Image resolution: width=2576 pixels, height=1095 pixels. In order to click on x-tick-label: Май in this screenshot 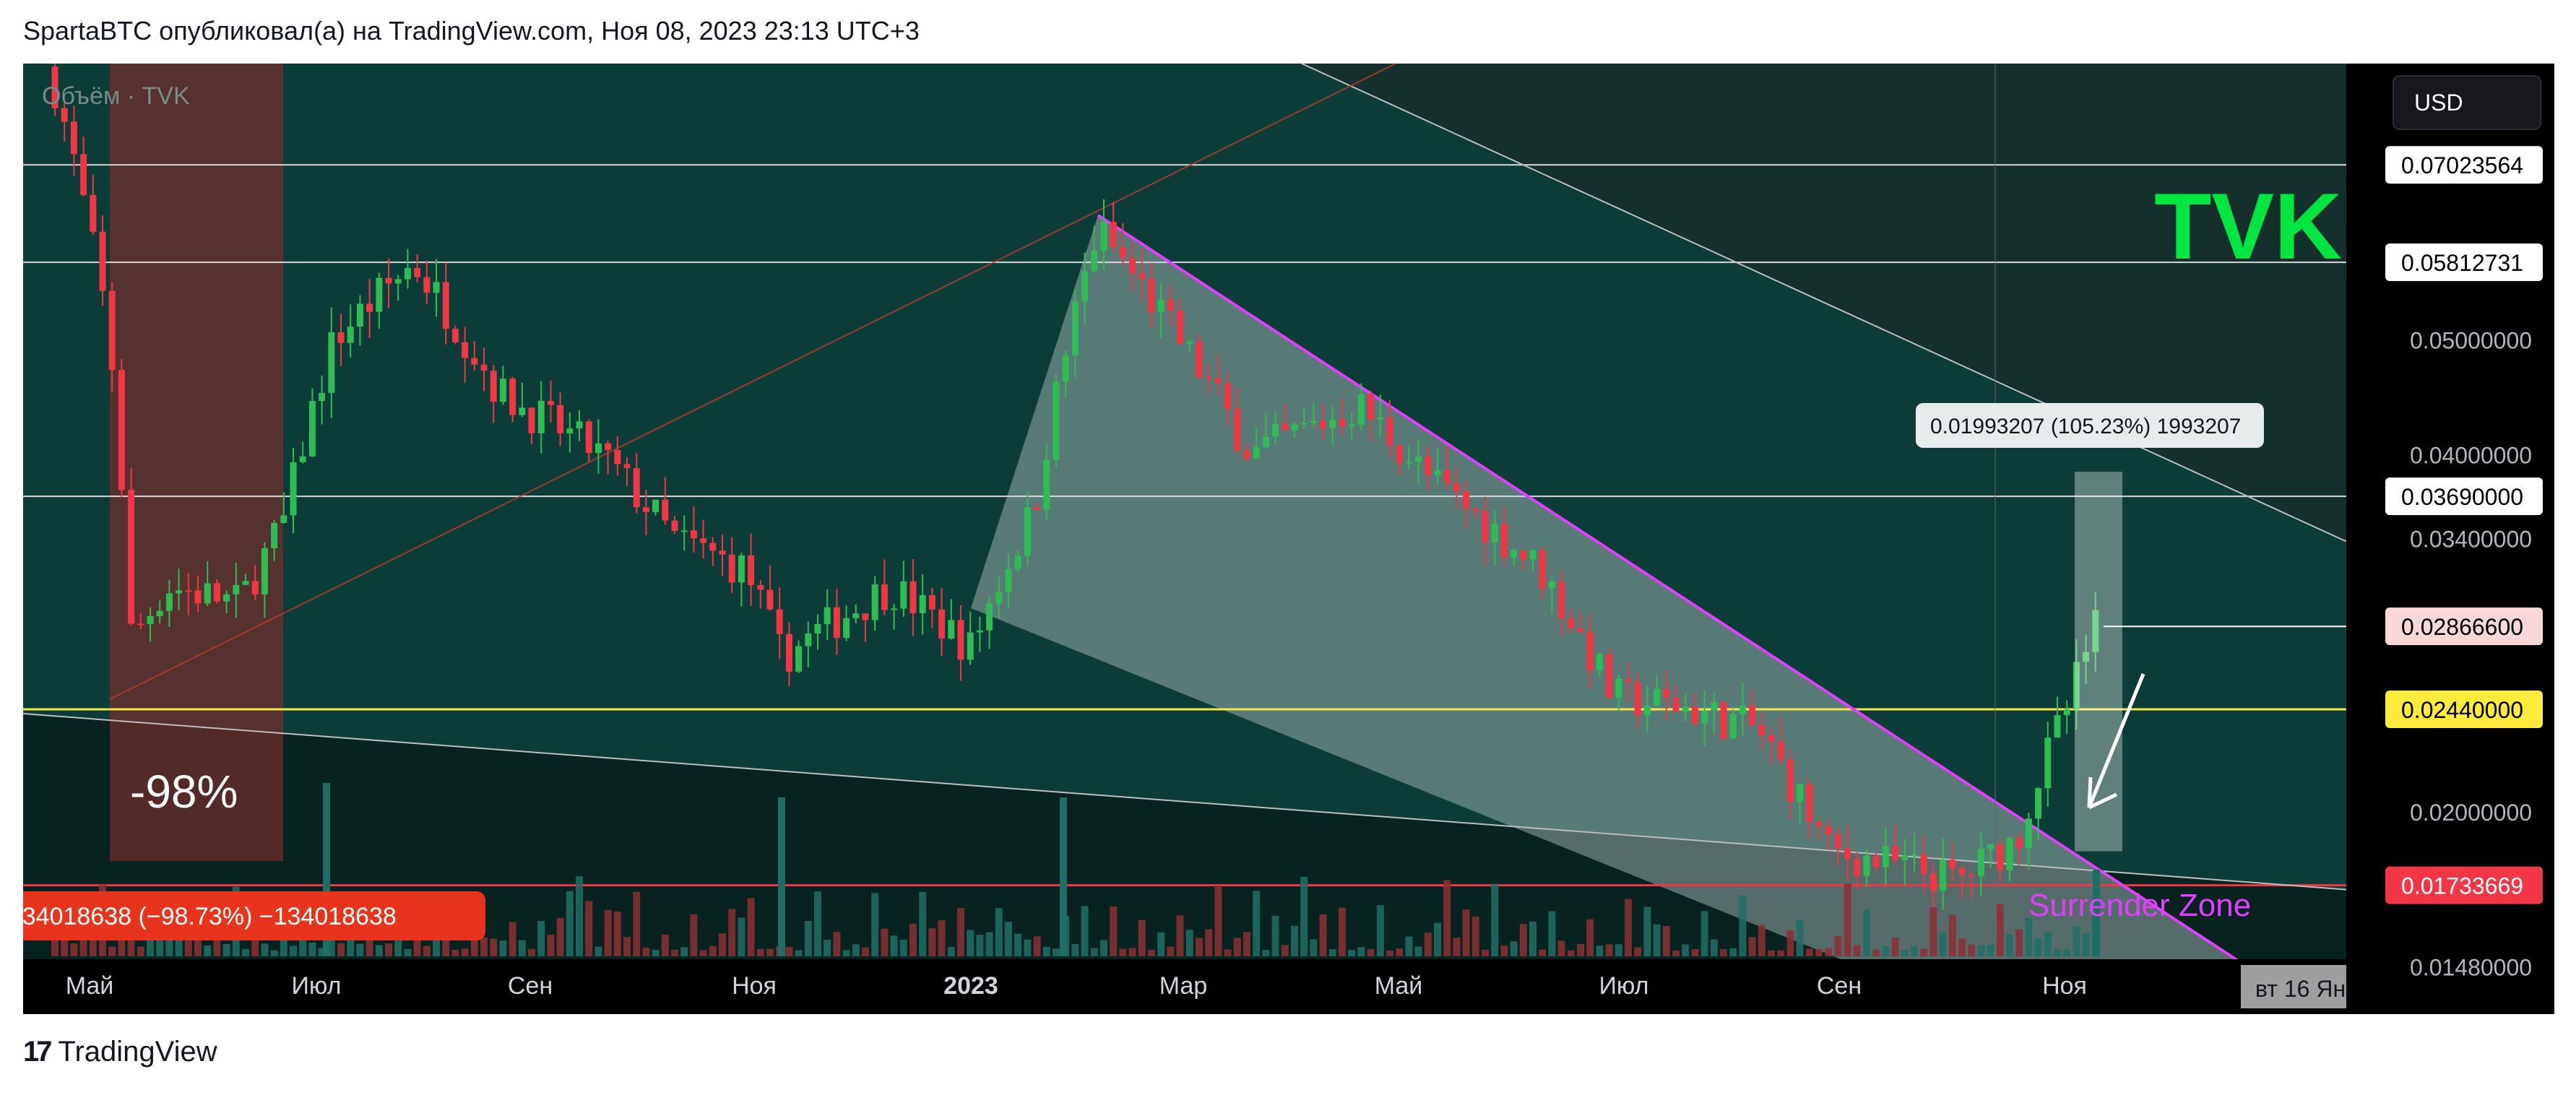, I will do `click(90, 986)`.